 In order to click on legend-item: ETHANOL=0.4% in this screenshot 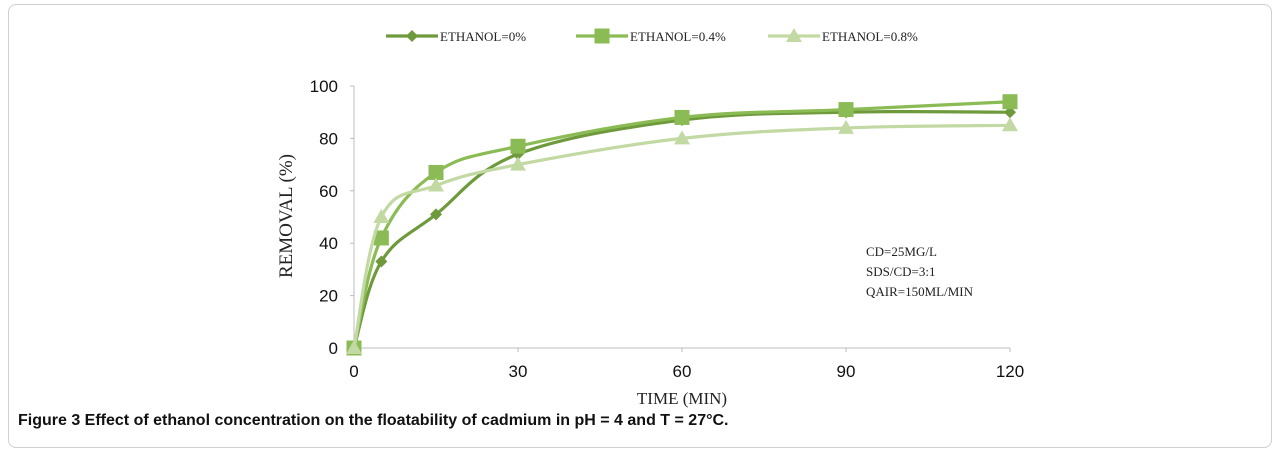, I will do `click(651, 36)`.